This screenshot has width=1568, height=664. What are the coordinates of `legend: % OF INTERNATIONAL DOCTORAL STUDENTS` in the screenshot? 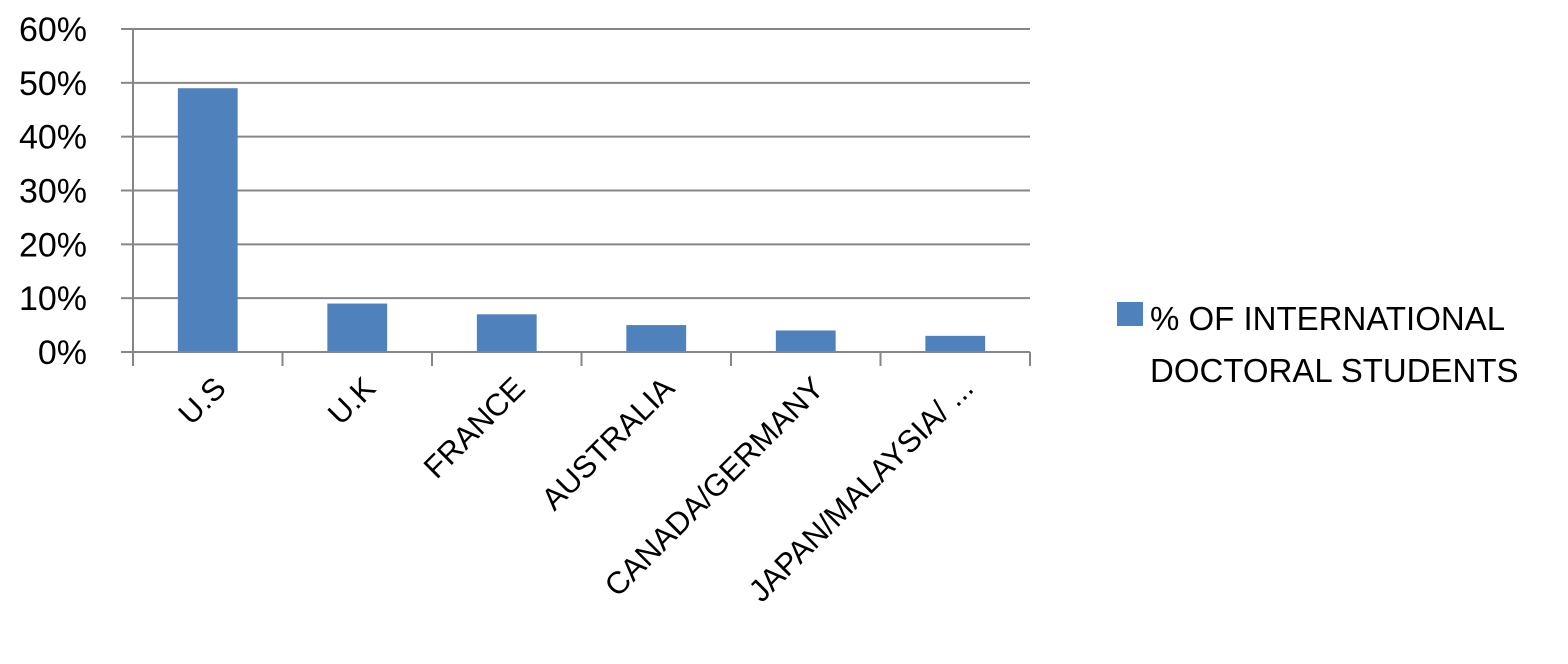 It's located at (1318, 344).